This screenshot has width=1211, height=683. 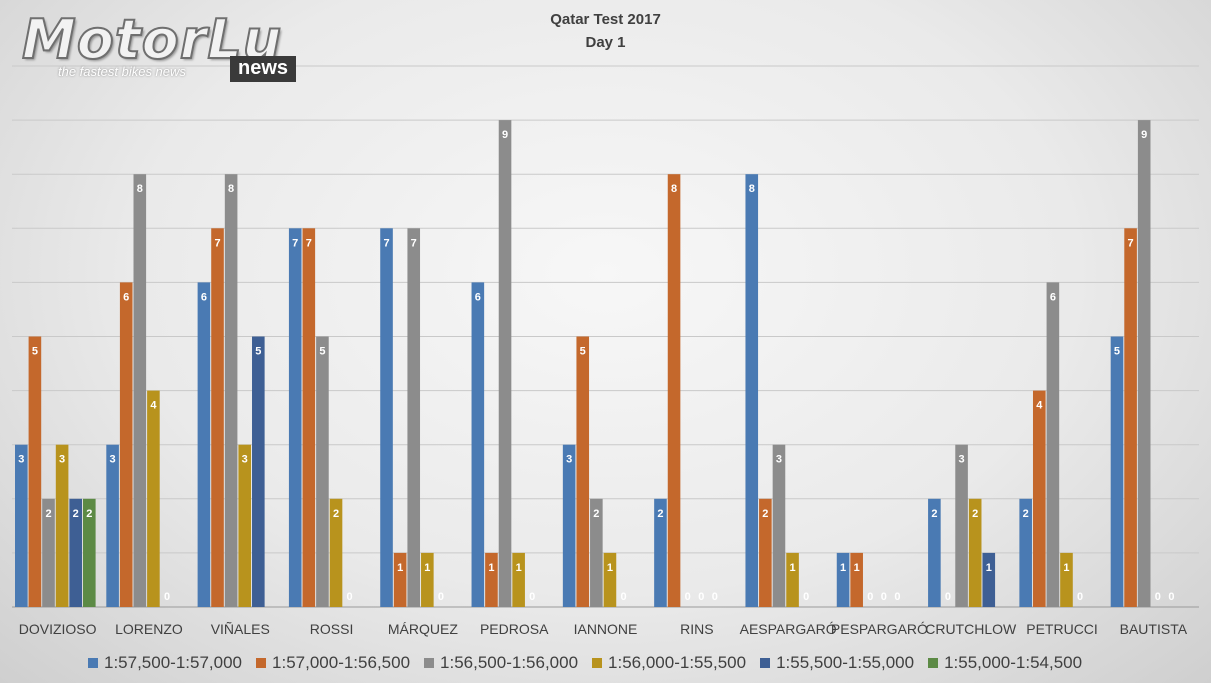 What do you see at coordinates (341, 662) in the screenshot?
I see `legend-label: 1:57,000-1:56,500` at bounding box center [341, 662].